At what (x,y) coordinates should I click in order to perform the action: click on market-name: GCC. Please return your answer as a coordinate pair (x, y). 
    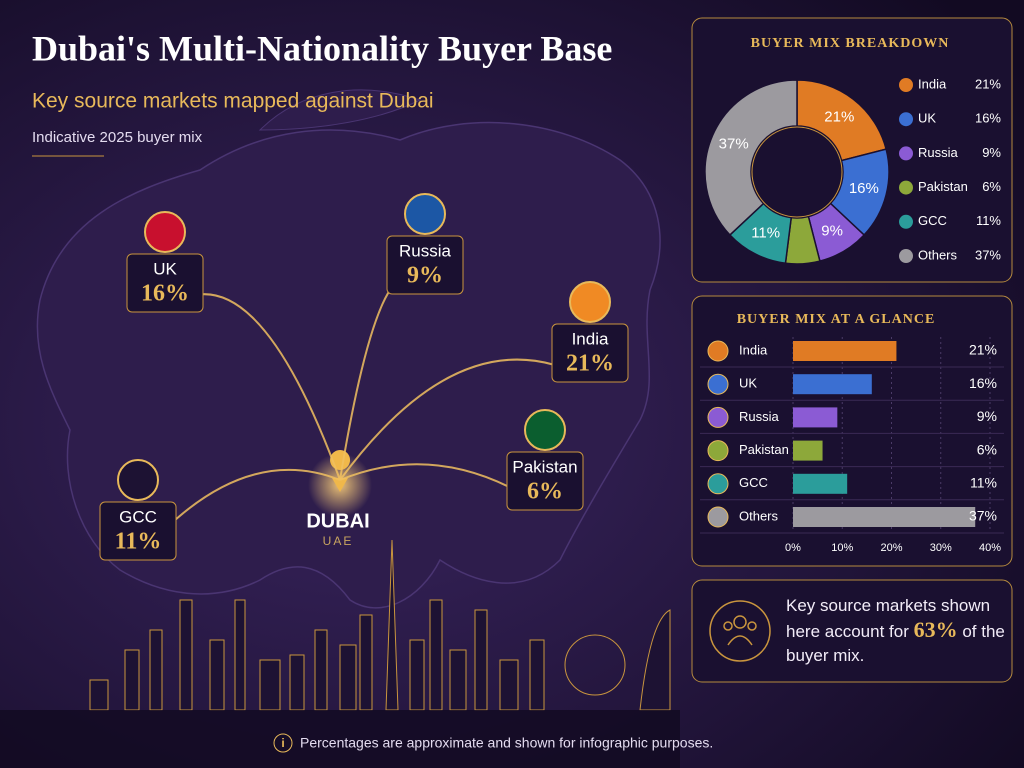
    Looking at the image, I should click on (138, 516).